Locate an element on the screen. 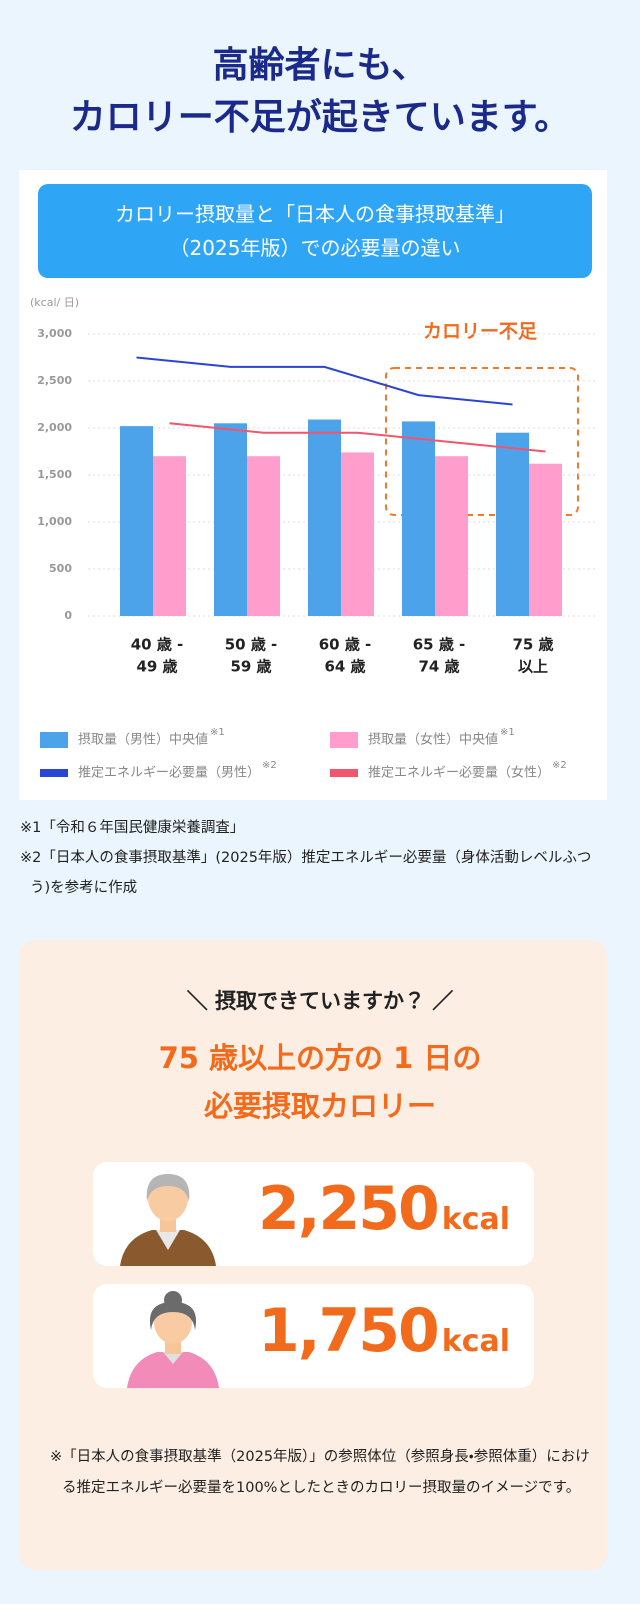 This screenshot has width=640, height=1604. legend-label: 摂取量（女性）中央値 is located at coordinates (433, 740).